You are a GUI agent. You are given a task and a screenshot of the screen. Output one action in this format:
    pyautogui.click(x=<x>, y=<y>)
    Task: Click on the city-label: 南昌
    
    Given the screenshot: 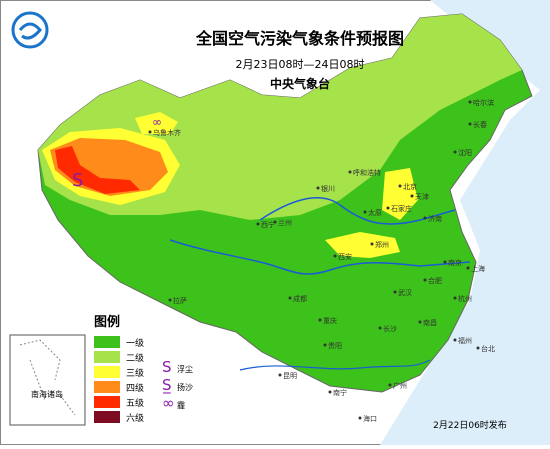 What is the action you would take?
    pyautogui.click(x=430, y=322)
    